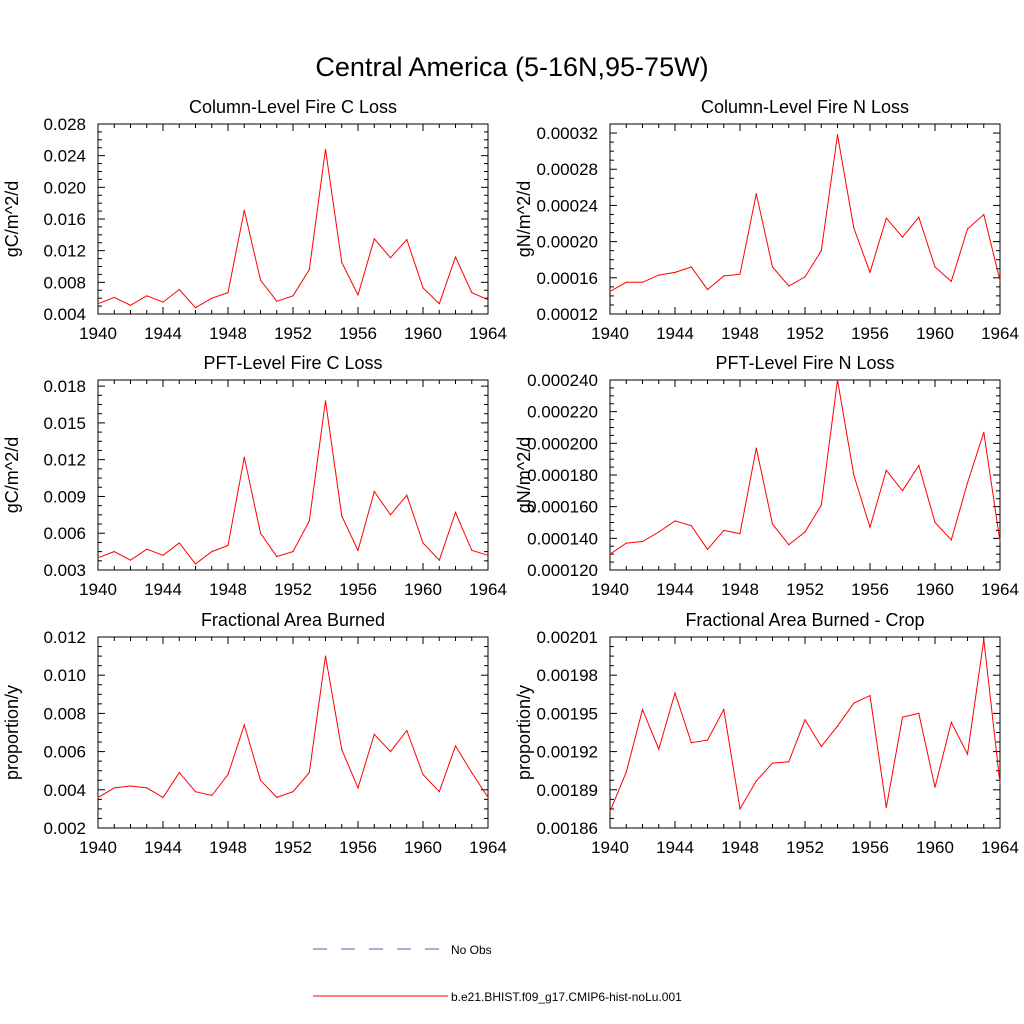 The width and height of the screenshot is (1024, 1024). What do you see at coordinates (562, 443) in the screenshot?
I see `y-tick-label: 0.000200` at bounding box center [562, 443].